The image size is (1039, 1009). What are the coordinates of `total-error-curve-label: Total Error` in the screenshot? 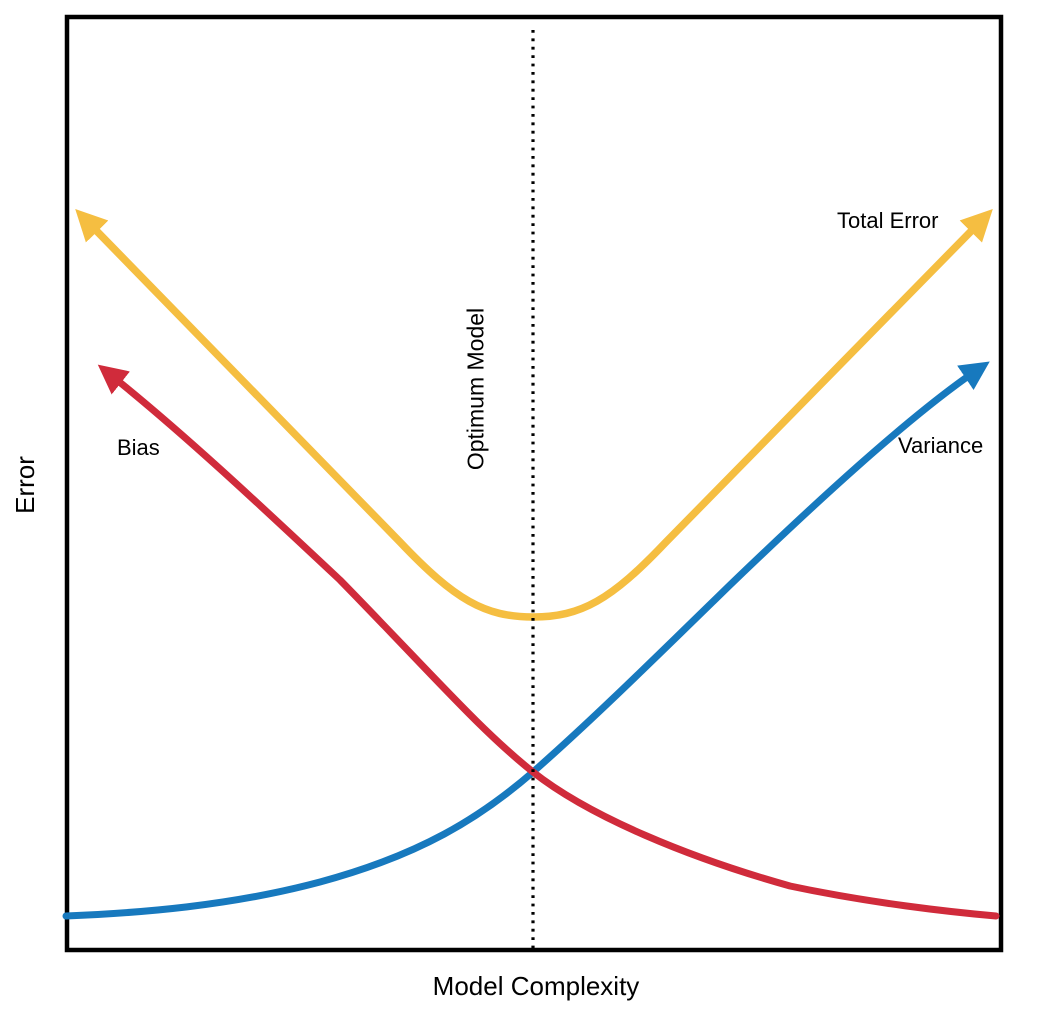 It's located at (888, 220).